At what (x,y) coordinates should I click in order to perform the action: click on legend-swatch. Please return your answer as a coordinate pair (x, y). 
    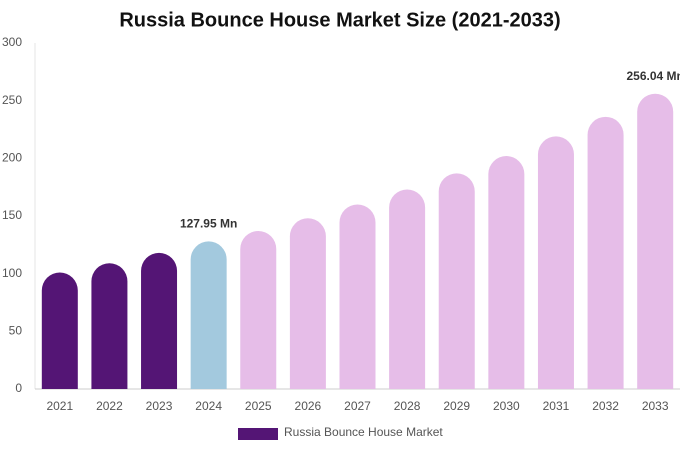
    Looking at the image, I should click on (258, 434).